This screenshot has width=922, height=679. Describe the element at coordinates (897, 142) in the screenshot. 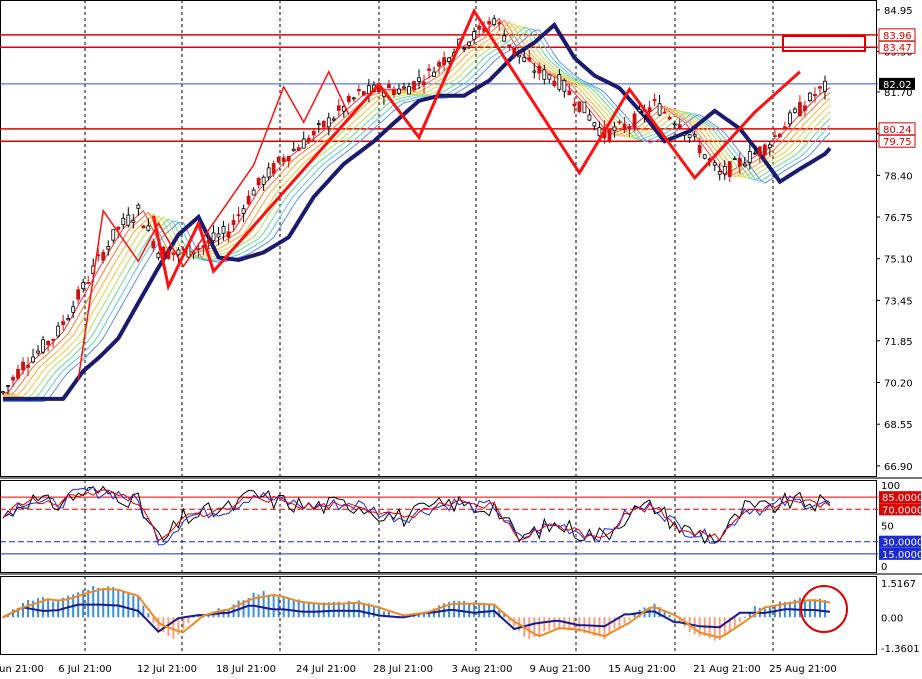

I see `price-tag-4: 79.75` at that location.